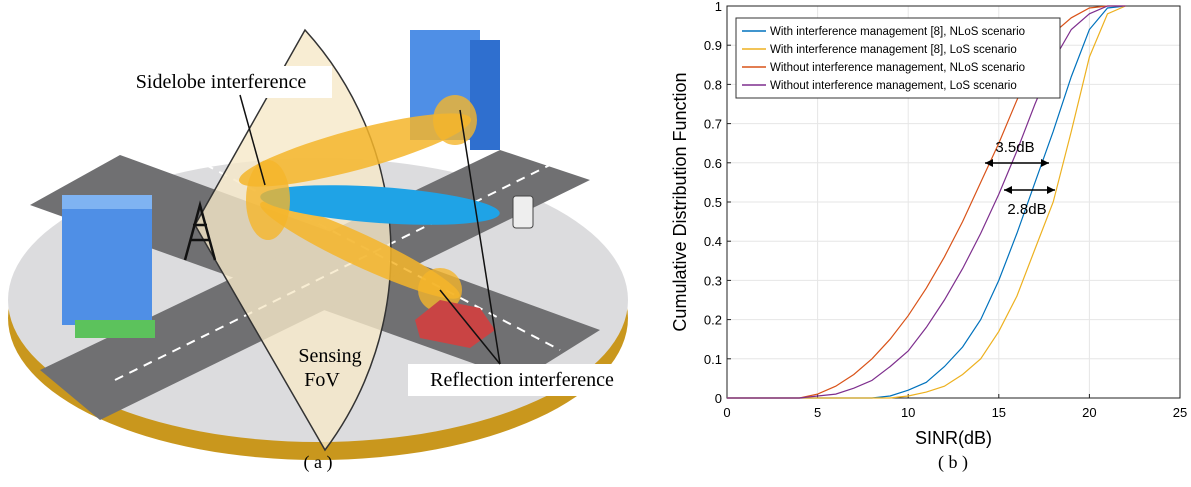  I want to click on label: Sidelobe interference, so click(221, 82).